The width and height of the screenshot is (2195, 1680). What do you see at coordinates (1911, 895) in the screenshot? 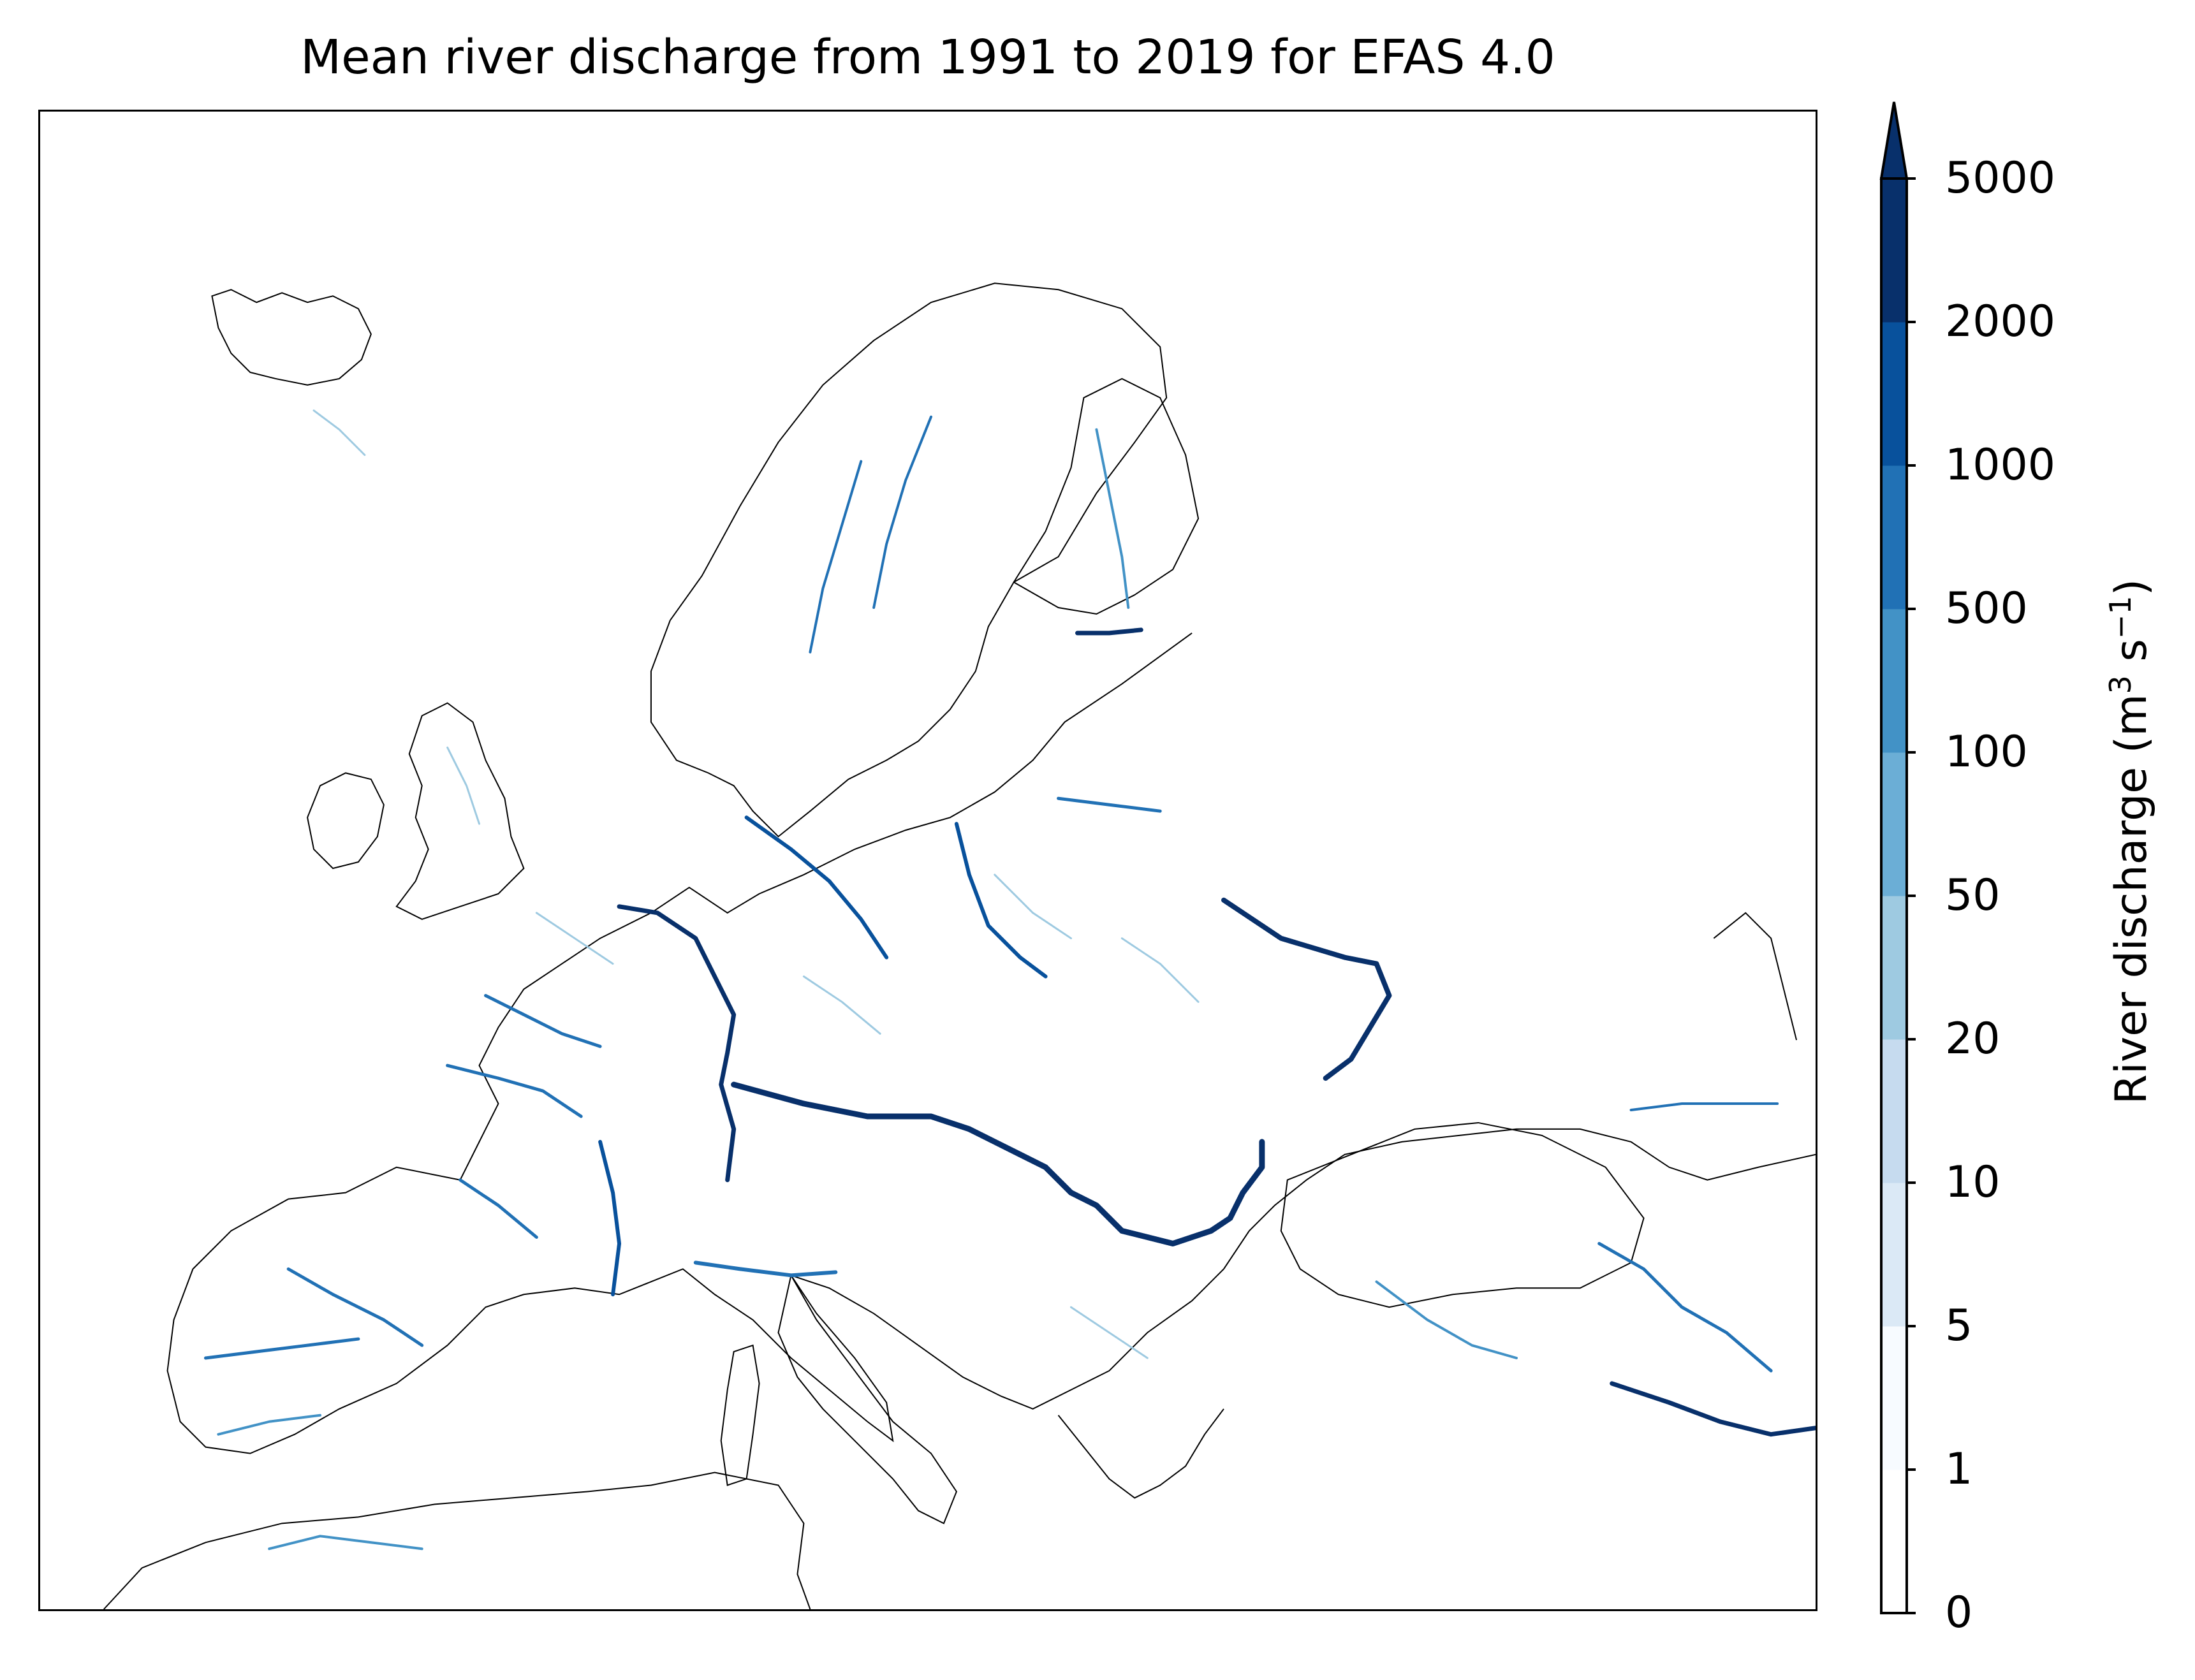
I see `colorbar-ticks` at bounding box center [1911, 895].